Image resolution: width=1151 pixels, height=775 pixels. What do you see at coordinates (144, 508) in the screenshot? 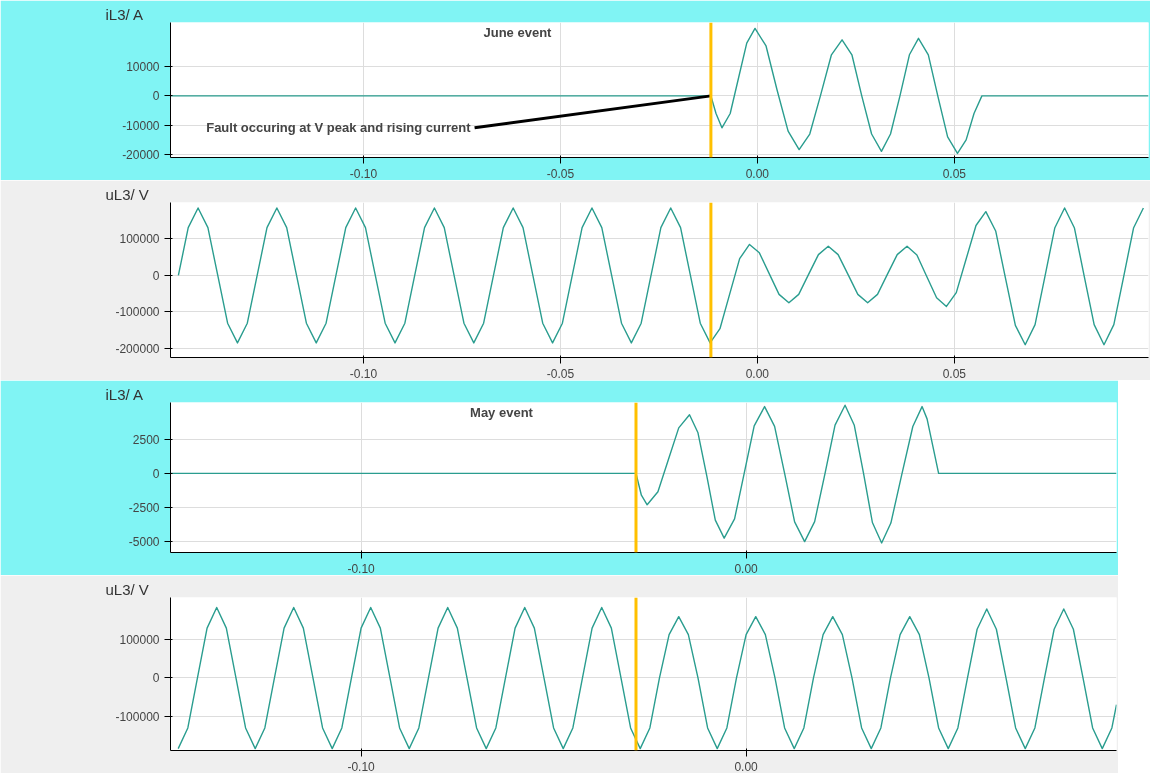
I see `y-tick-label: -2500` at bounding box center [144, 508].